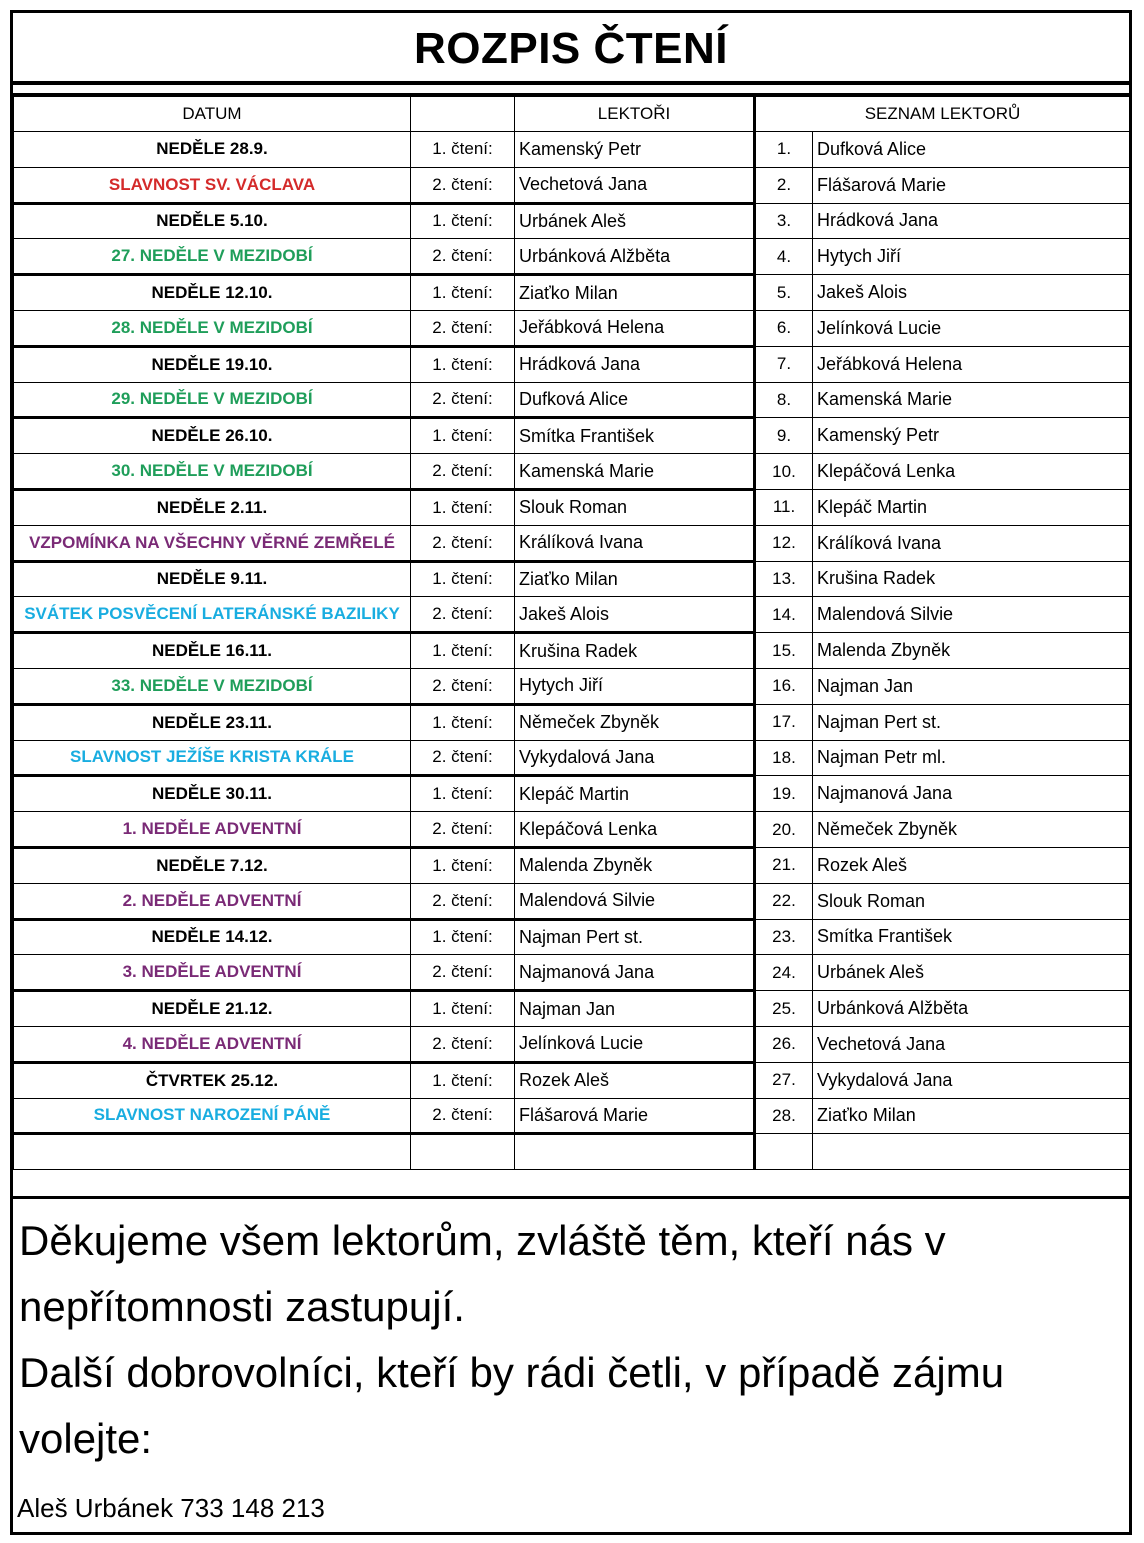  Describe the element at coordinates (212, 114) in the screenshot. I see `header-date: DATUM` at that location.